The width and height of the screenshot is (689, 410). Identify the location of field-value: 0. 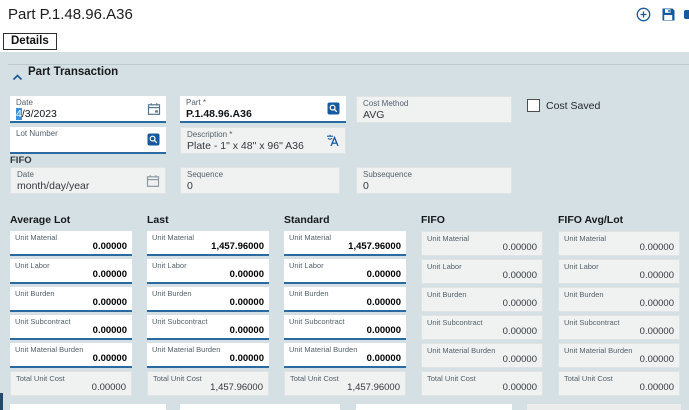
(190, 186).